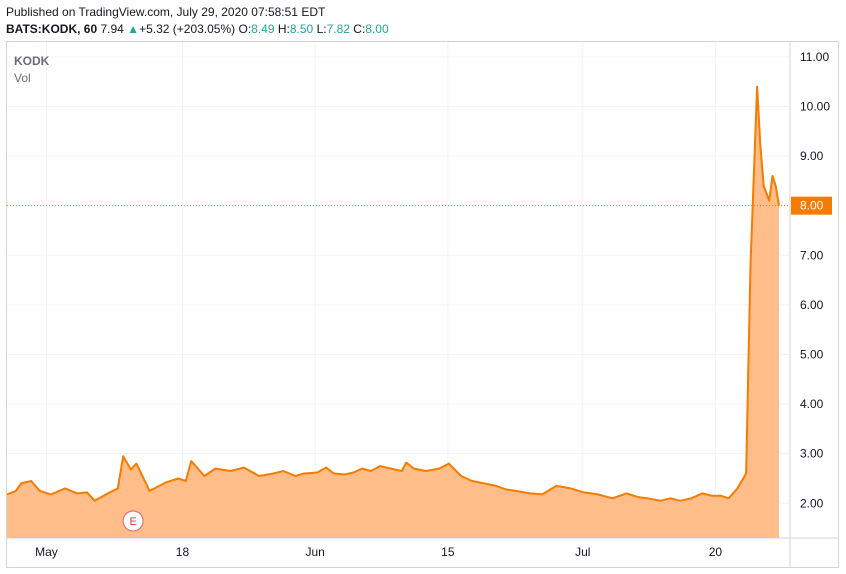 The width and height of the screenshot is (846, 574). I want to click on symbol-label: BATS:KODK, 60, so click(52, 29).